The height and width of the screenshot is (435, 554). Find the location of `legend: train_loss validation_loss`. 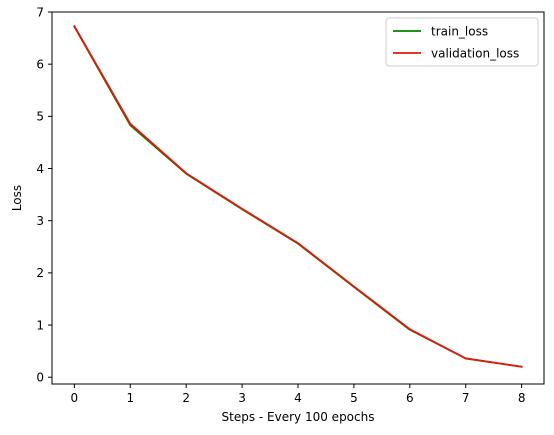

legend: train_loss validation_loss is located at coordinates (462, 42).